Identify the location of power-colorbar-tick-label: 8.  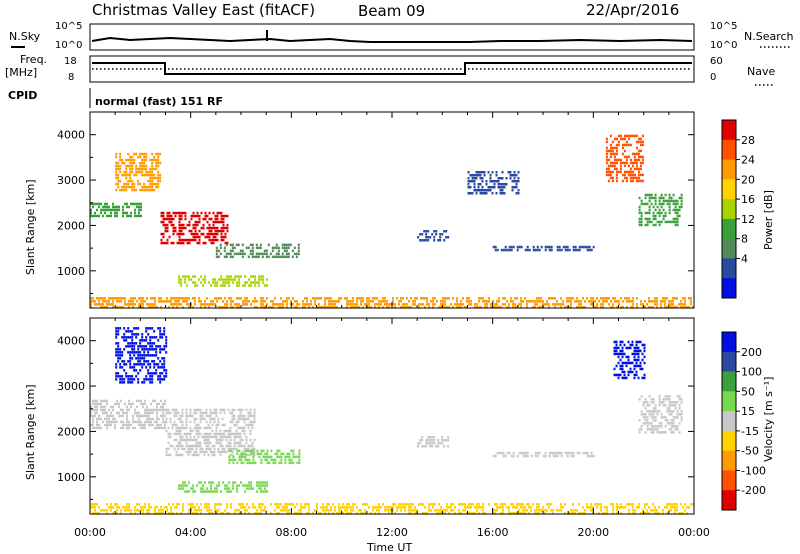
(744, 239).